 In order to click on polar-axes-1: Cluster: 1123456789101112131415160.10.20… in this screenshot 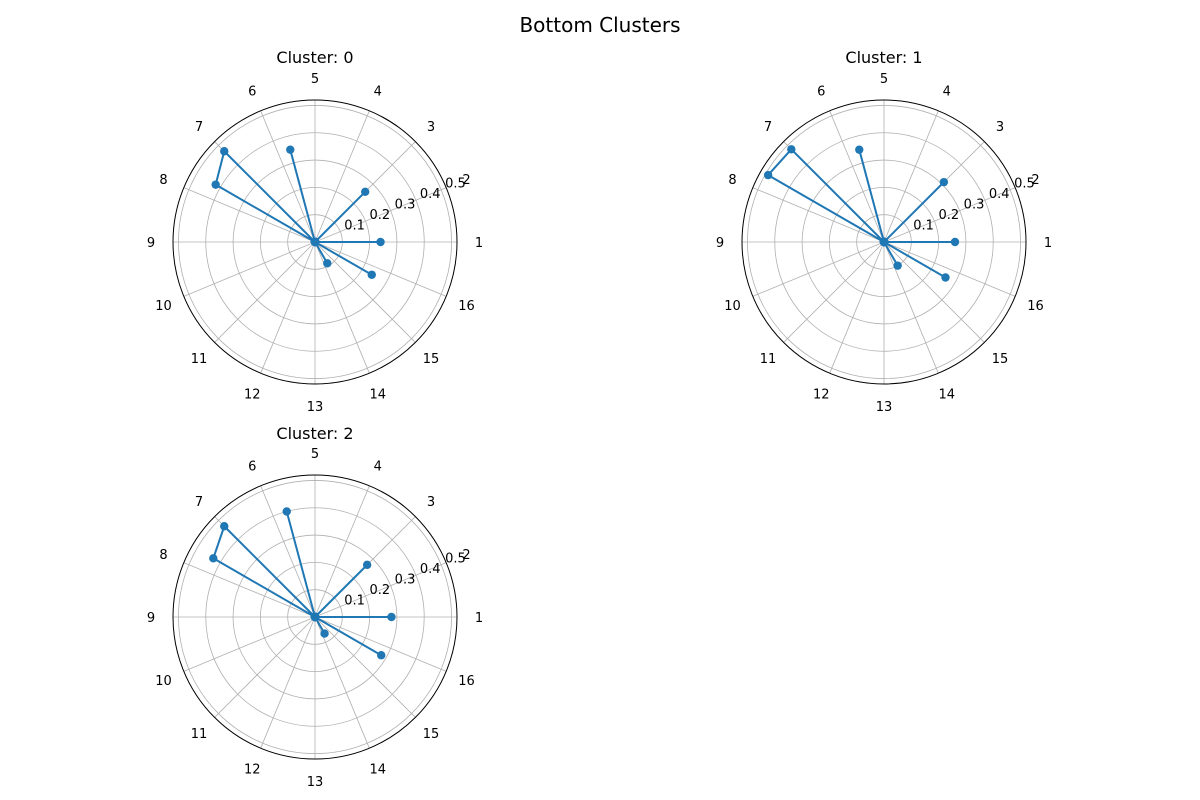, I will do `click(884, 231)`.